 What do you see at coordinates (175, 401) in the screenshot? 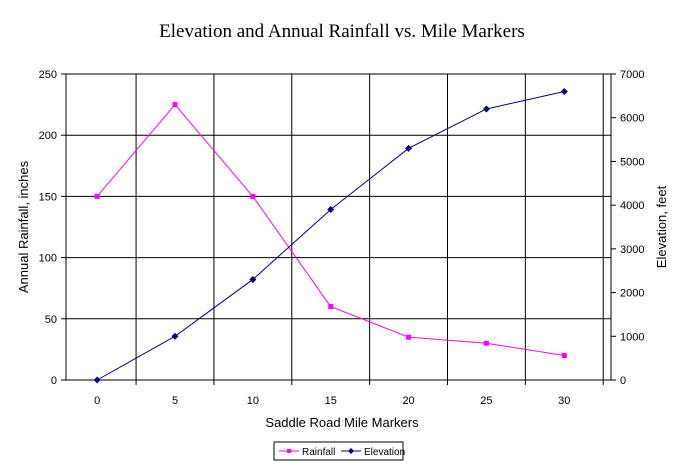
I see `x-tick-label: 5` at bounding box center [175, 401].